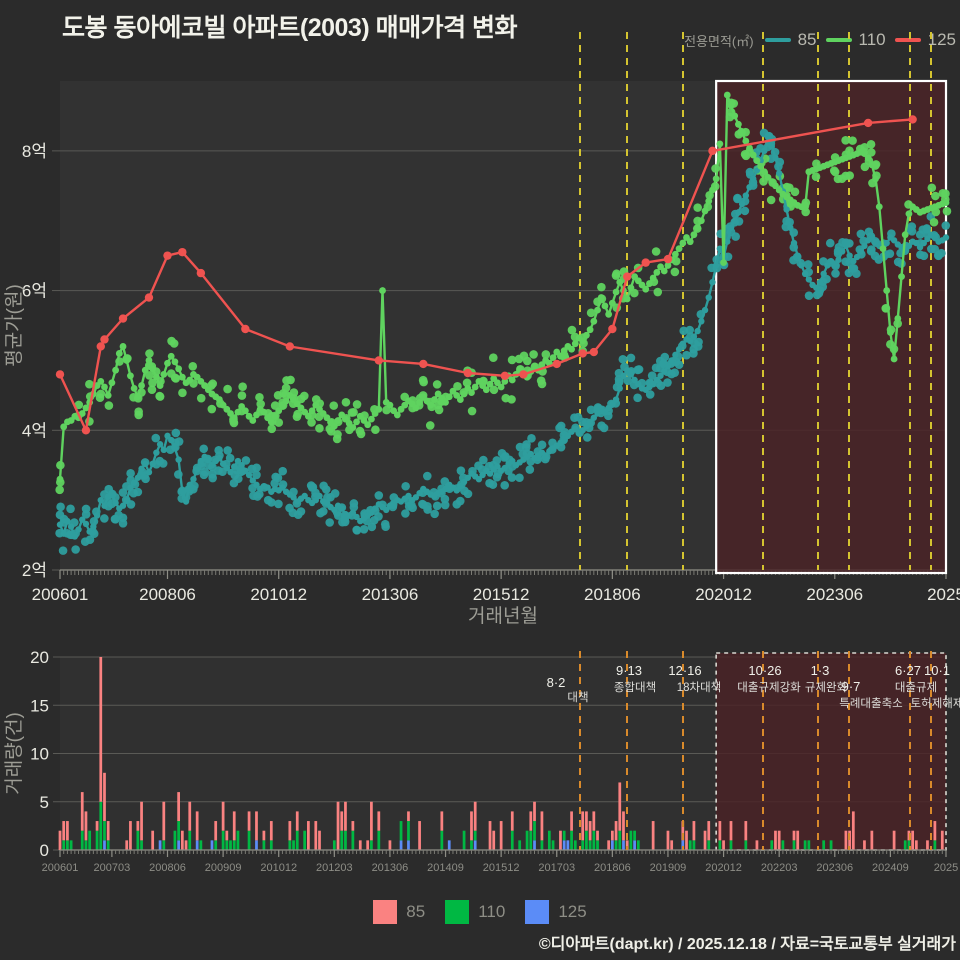 The image size is (960, 960). Describe the element at coordinates (399, 912) in the screenshot. I see `bottom-legend-item-85: 85` at that location.